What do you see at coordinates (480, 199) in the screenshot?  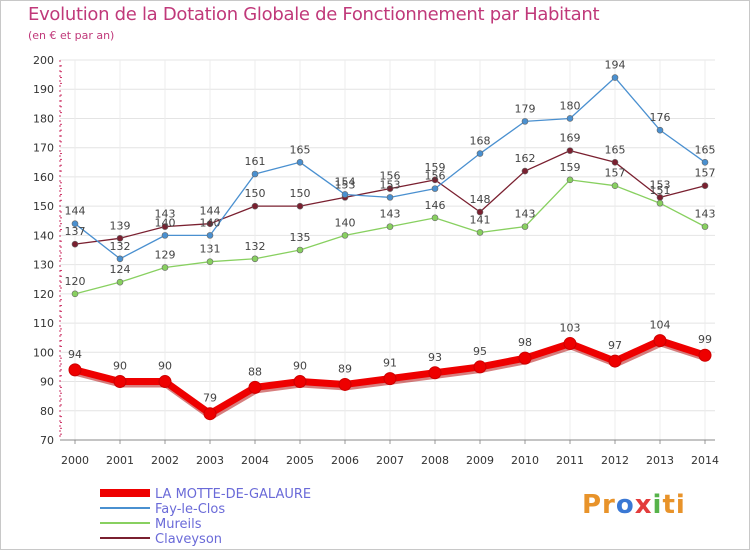 I see `data-label: 148` at bounding box center [480, 199].